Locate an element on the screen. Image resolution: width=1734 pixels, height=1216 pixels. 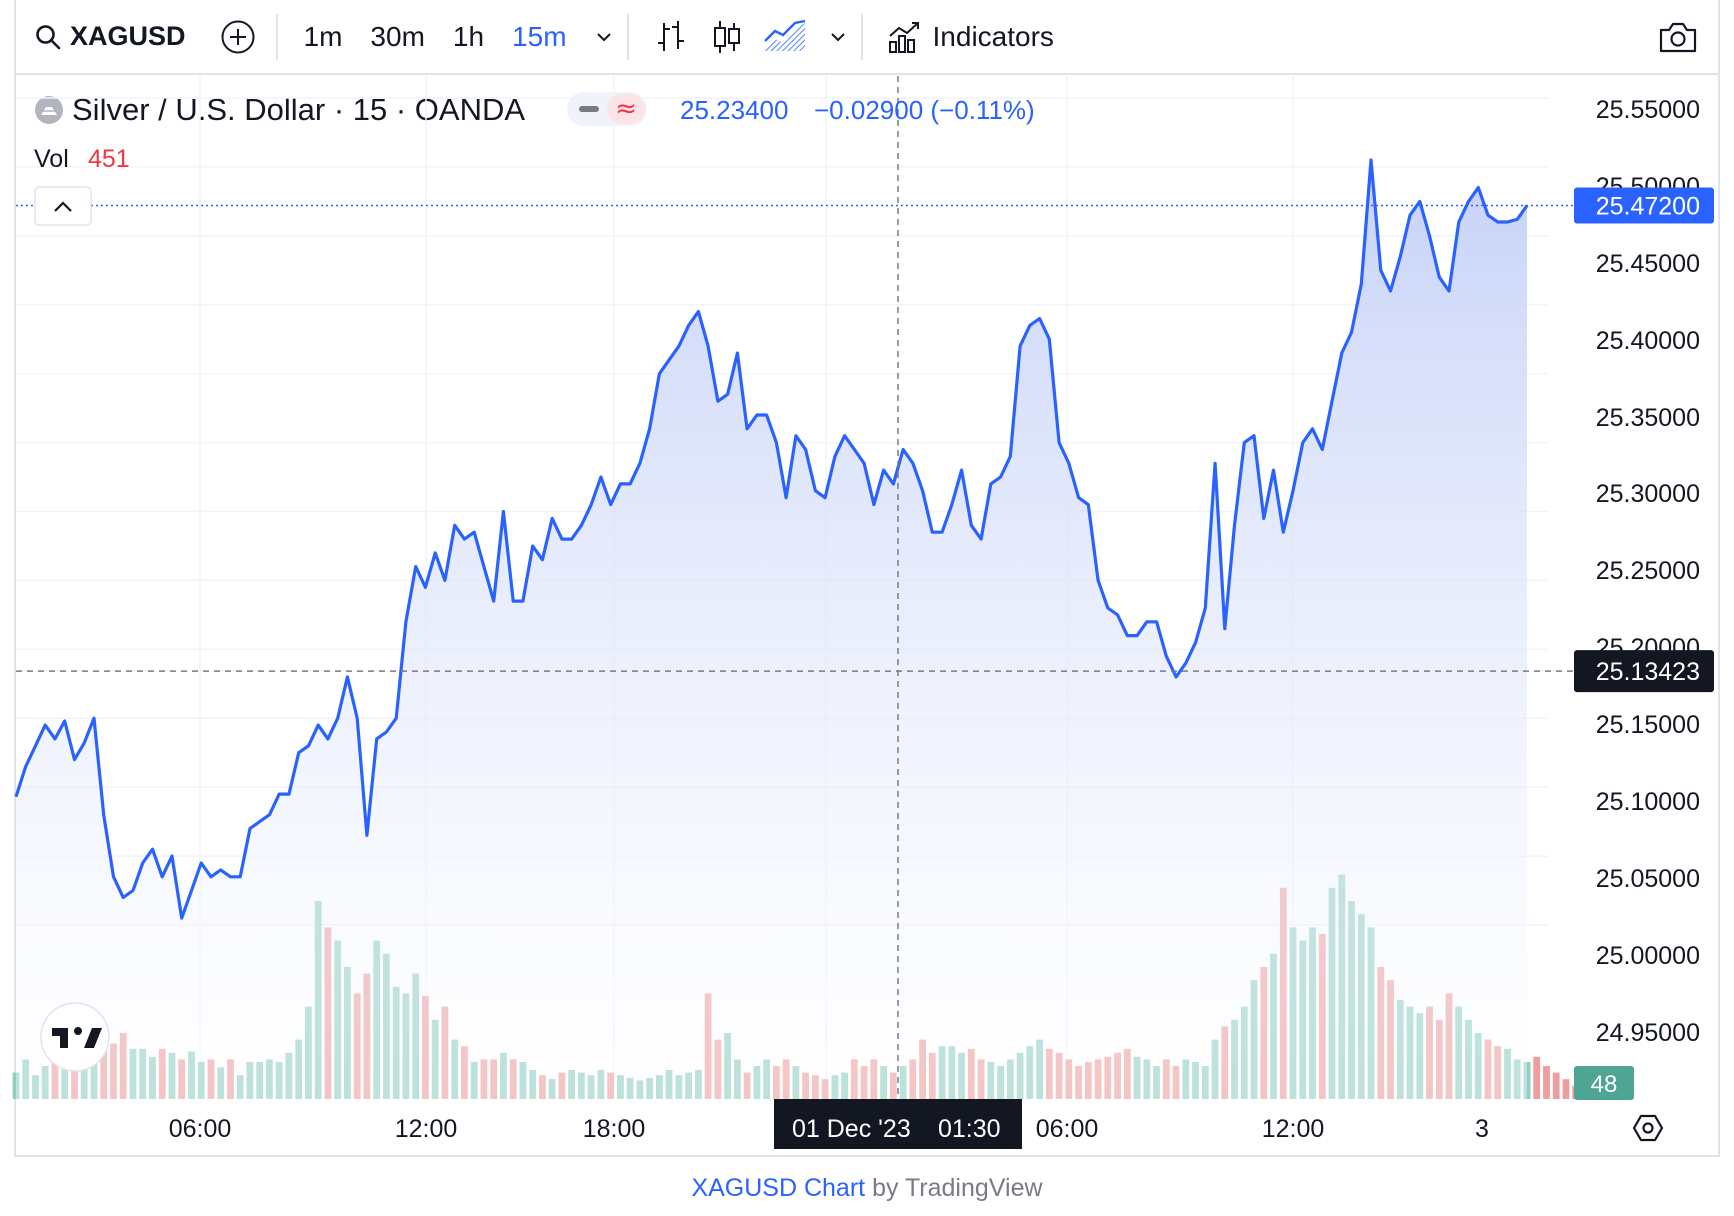
price-tick-label: 25.30000 is located at coordinates (1648, 494).